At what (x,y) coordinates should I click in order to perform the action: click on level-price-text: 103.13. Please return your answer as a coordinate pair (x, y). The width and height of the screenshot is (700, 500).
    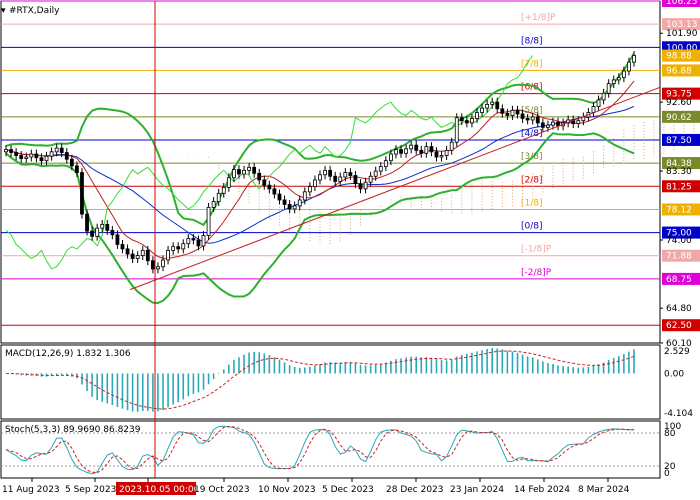
    Looking at the image, I should click on (682, 25).